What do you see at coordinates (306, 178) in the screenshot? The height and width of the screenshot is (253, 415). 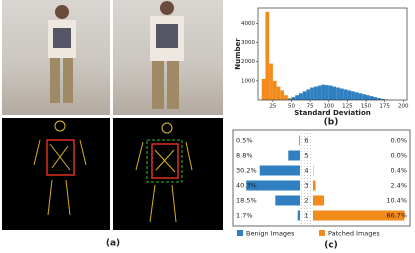 I see `category-band` at bounding box center [306, 178].